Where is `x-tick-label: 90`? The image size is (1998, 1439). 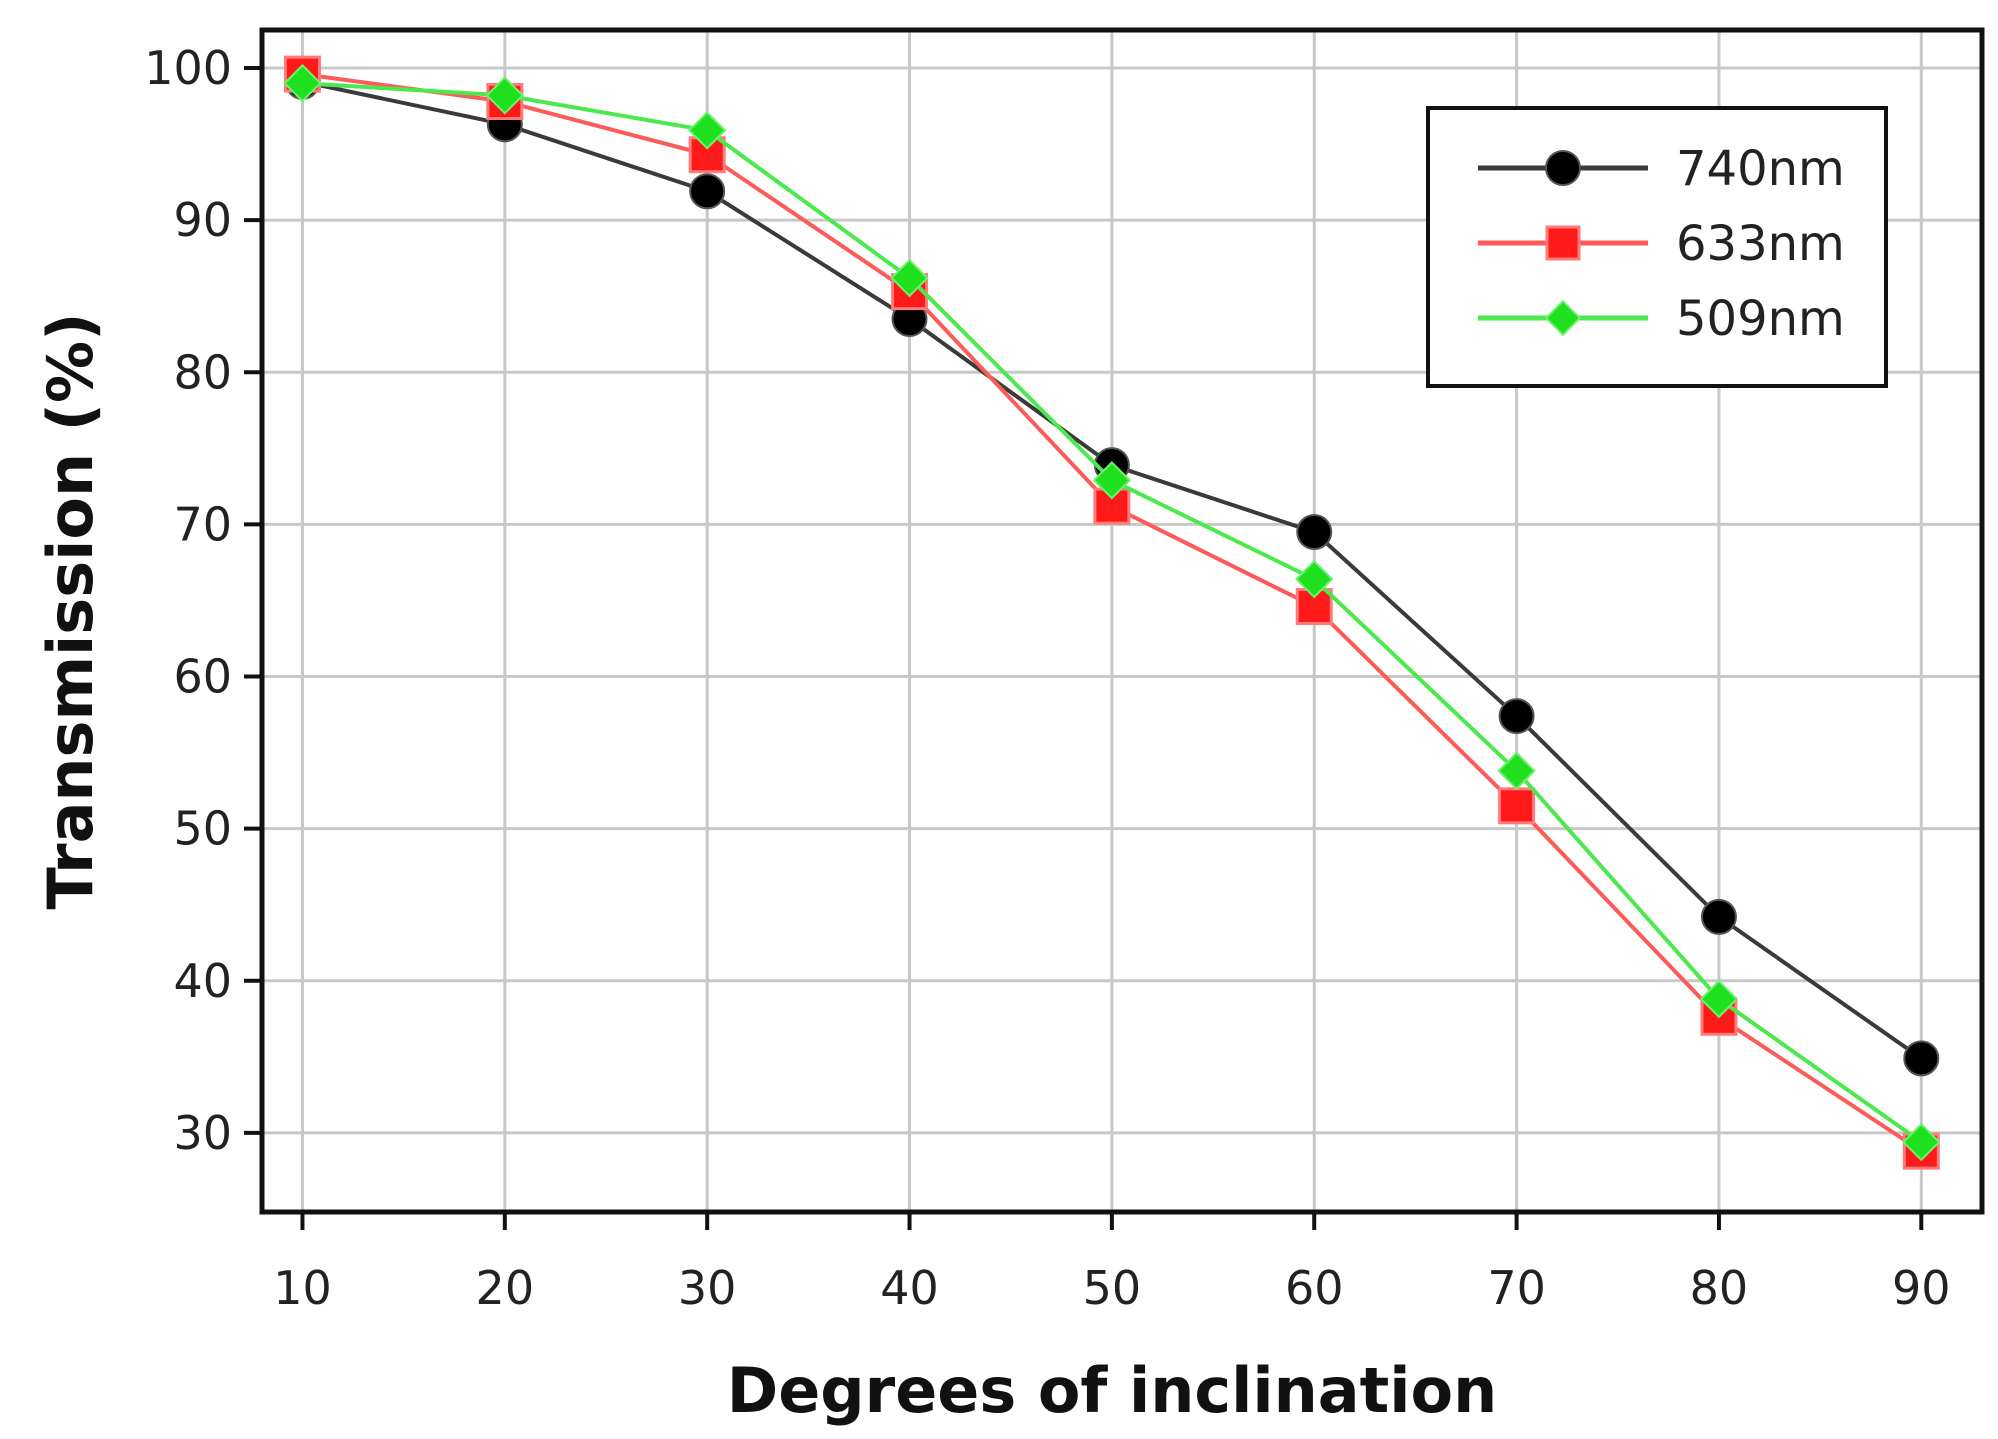
x-tick-label: 90 is located at coordinates (1921, 1288).